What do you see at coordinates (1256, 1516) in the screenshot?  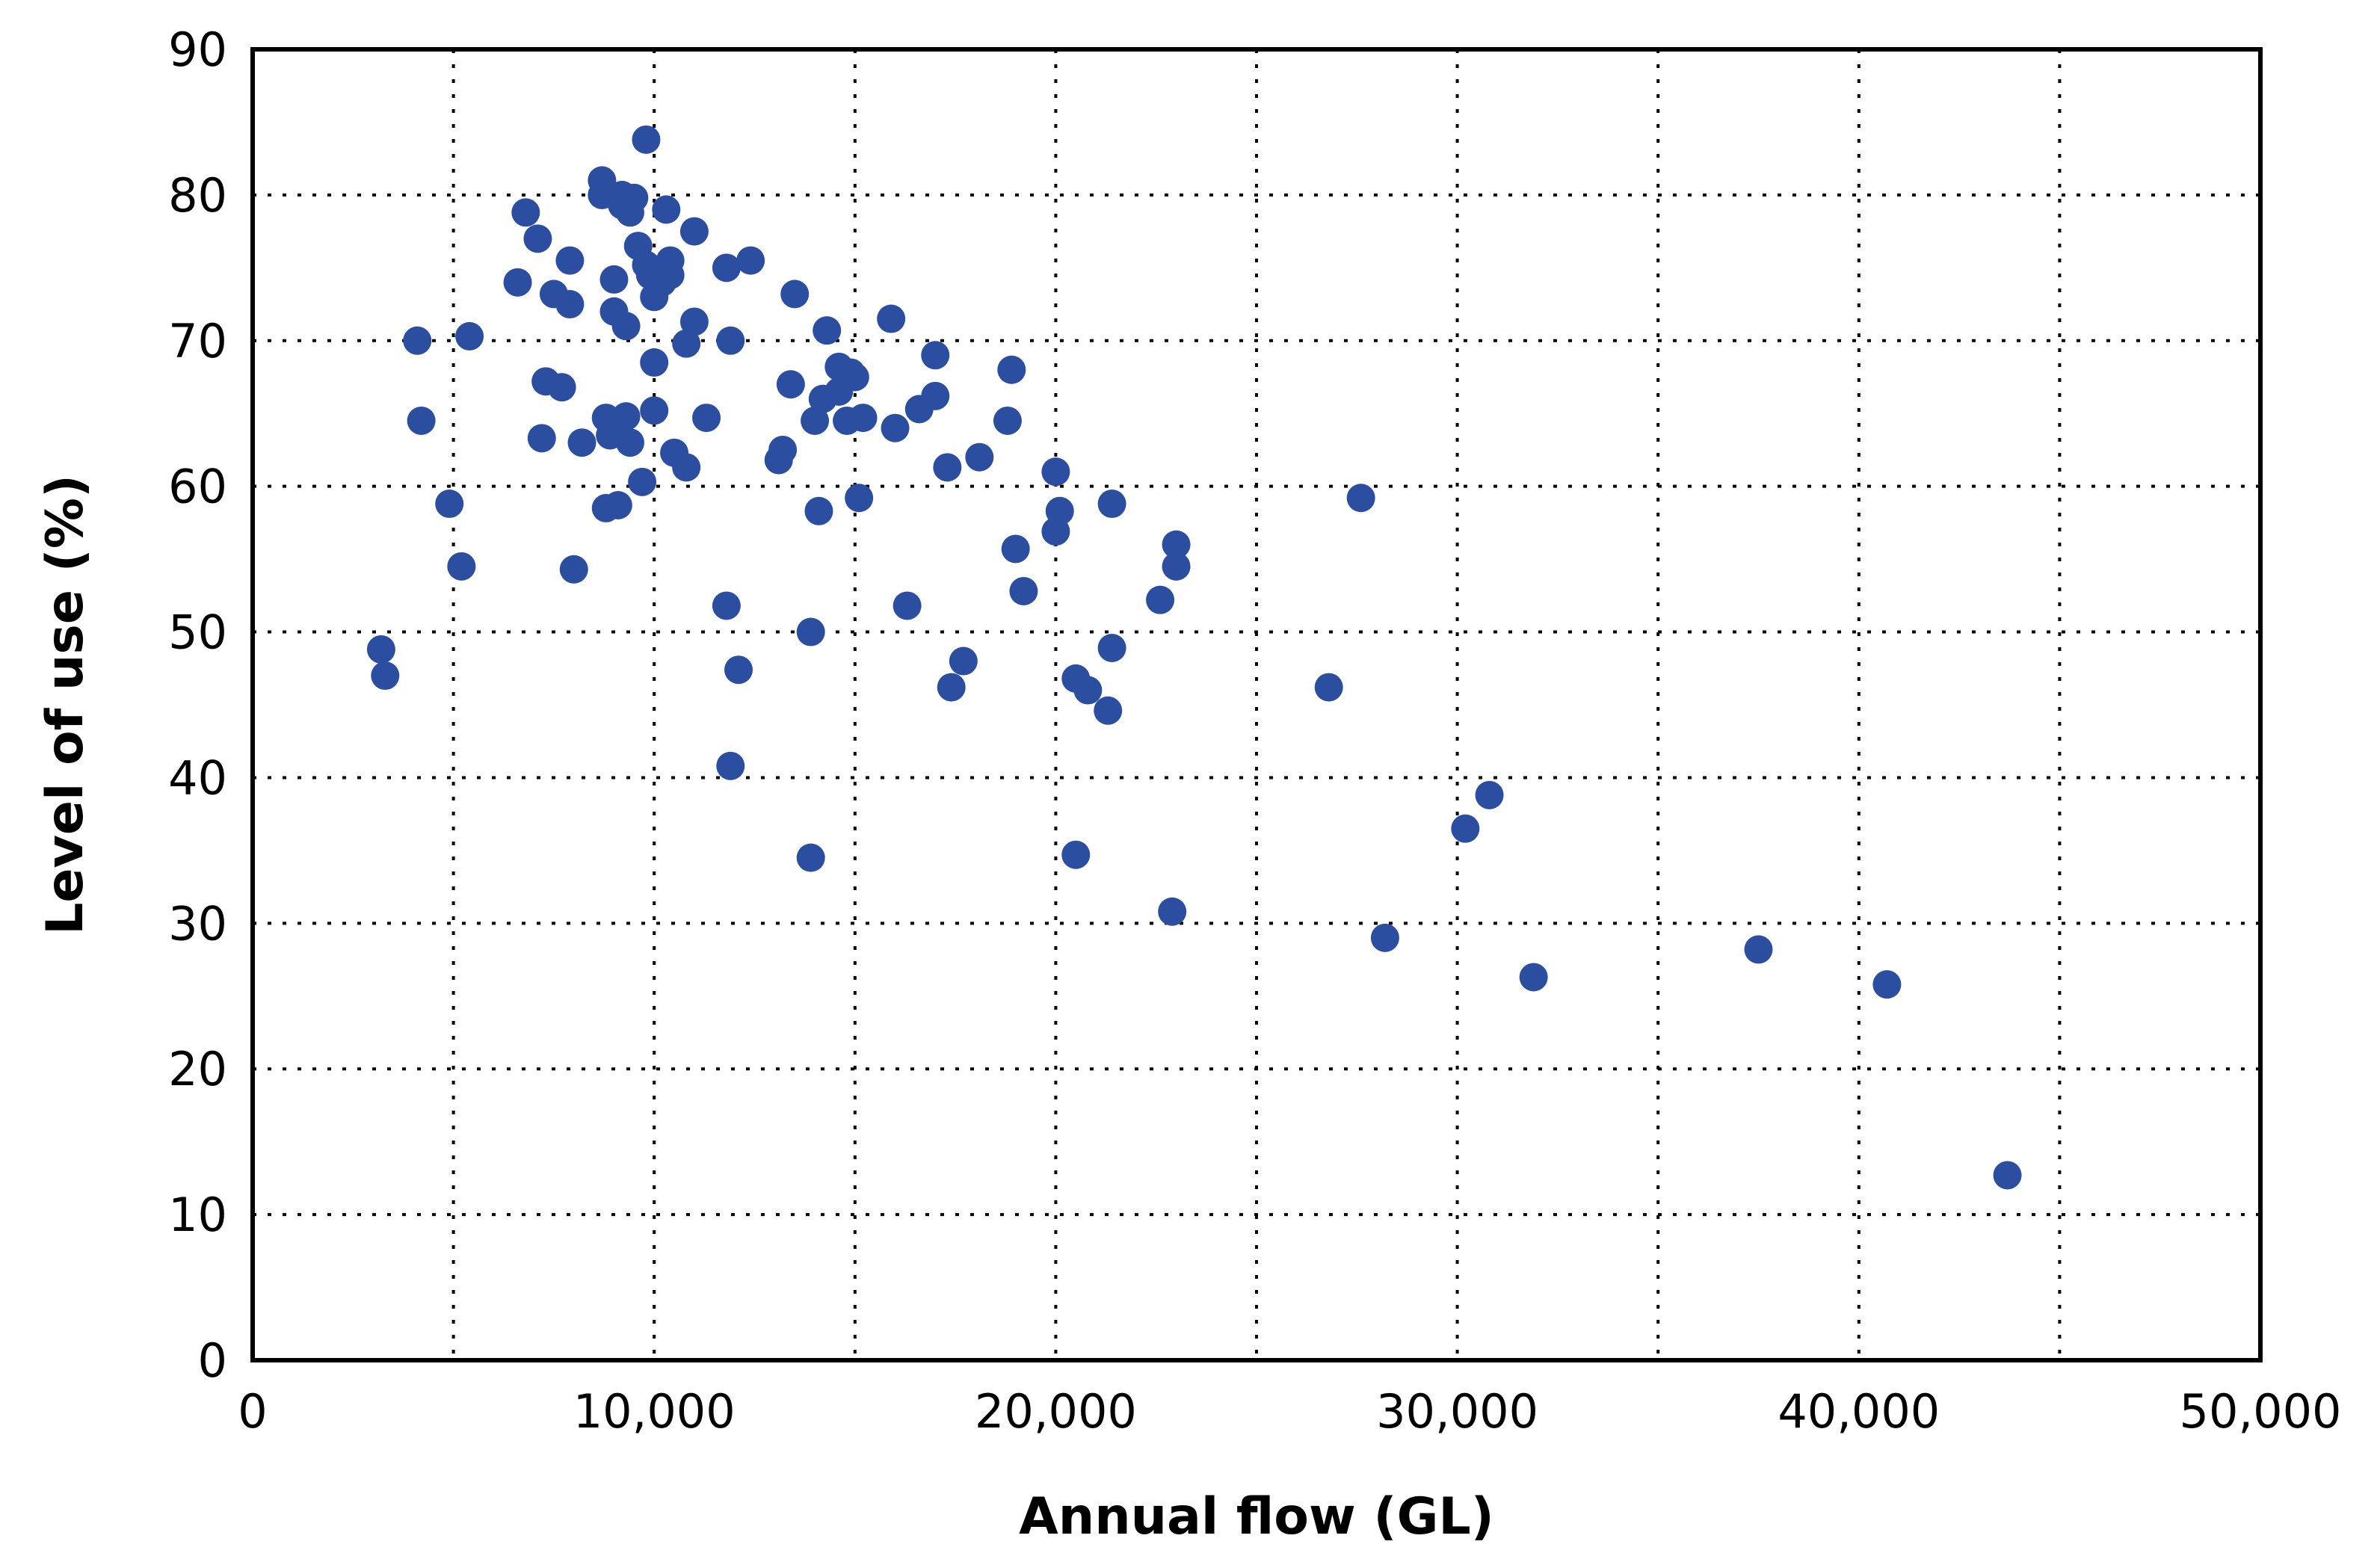 I see `x-axis-title: Annual flow (GL)` at bounding box center [1256, 1516].